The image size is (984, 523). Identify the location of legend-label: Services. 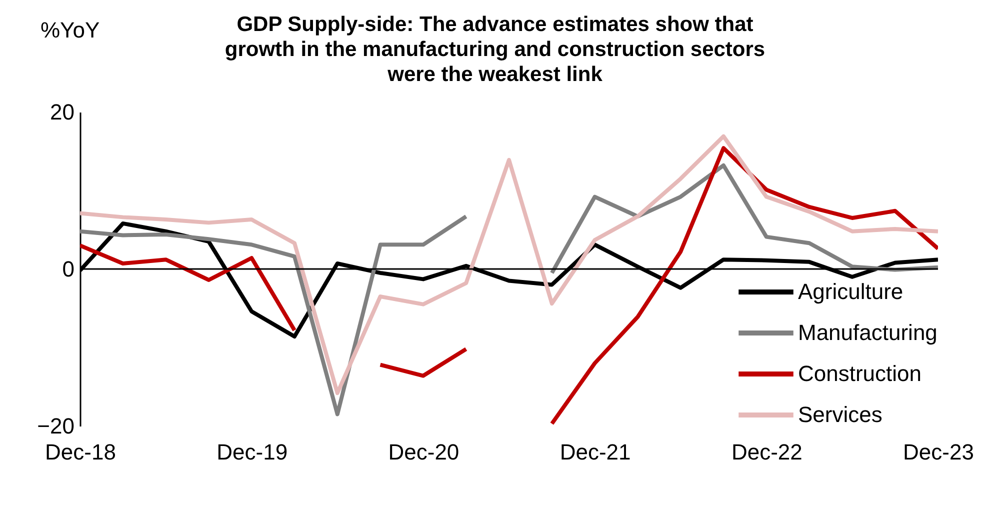
(840, 414).